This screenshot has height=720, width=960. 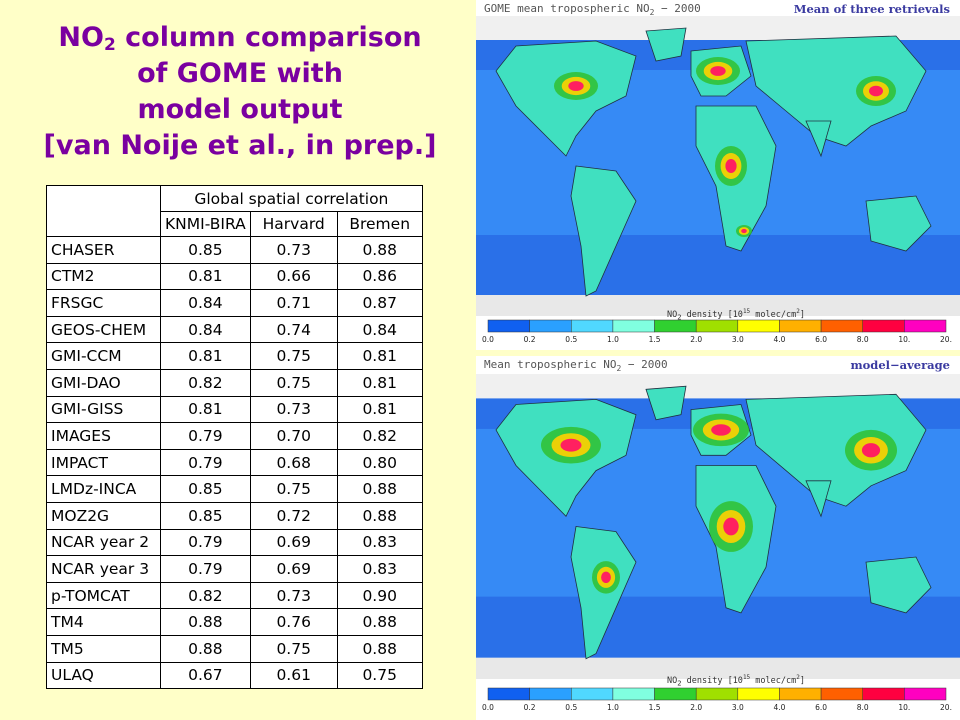 What do you see at coordinates (779, 339) in the screenshot?
I see `colorbar-tick-label: 4.0` at bounding box center [779, 339].